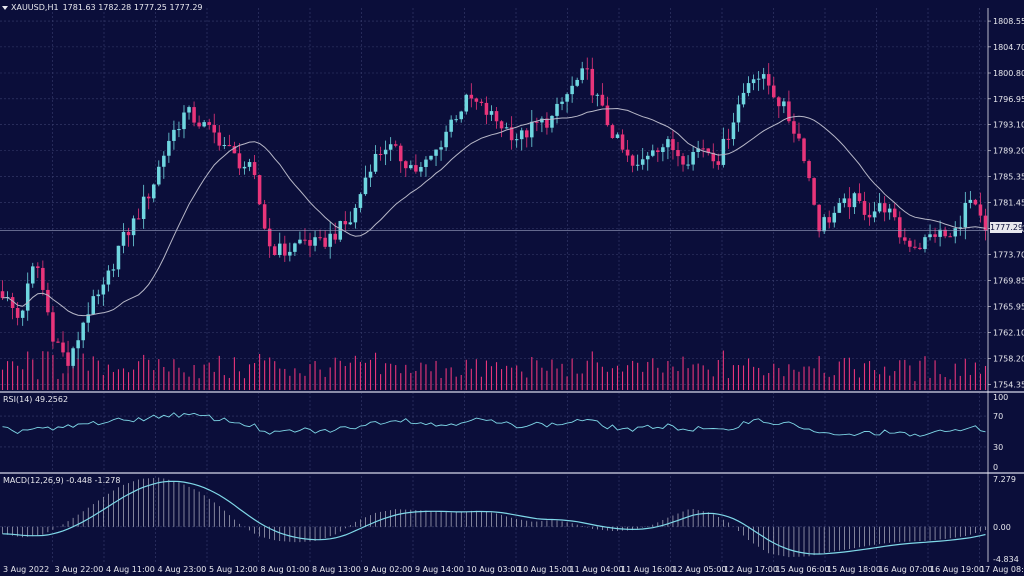  Describe the element at coordinates (1002, 569) in the screenshot. I see `x-tick-label: 17 Aug 08:00` at that location.